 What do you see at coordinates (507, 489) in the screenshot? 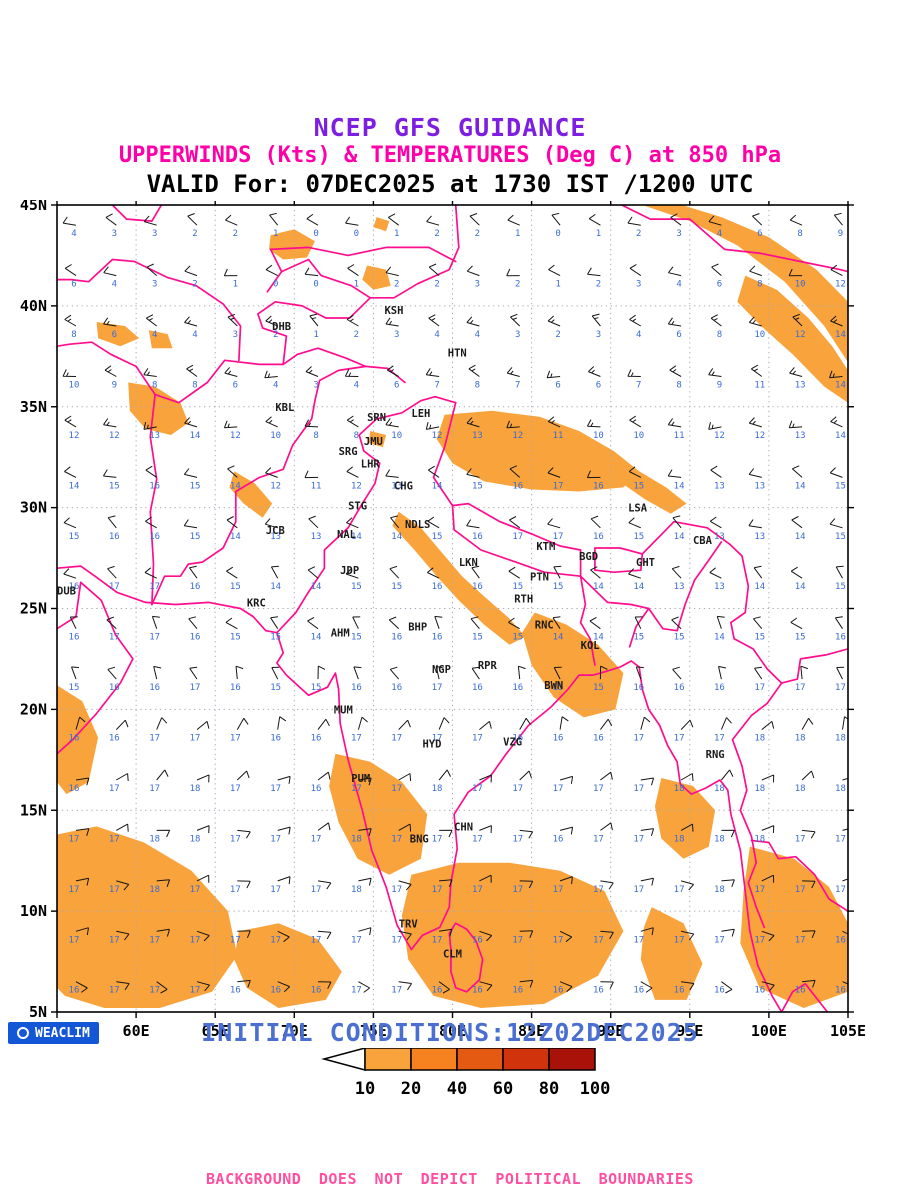
I see `border-himalaya-north` at bounding box center [507, 489].